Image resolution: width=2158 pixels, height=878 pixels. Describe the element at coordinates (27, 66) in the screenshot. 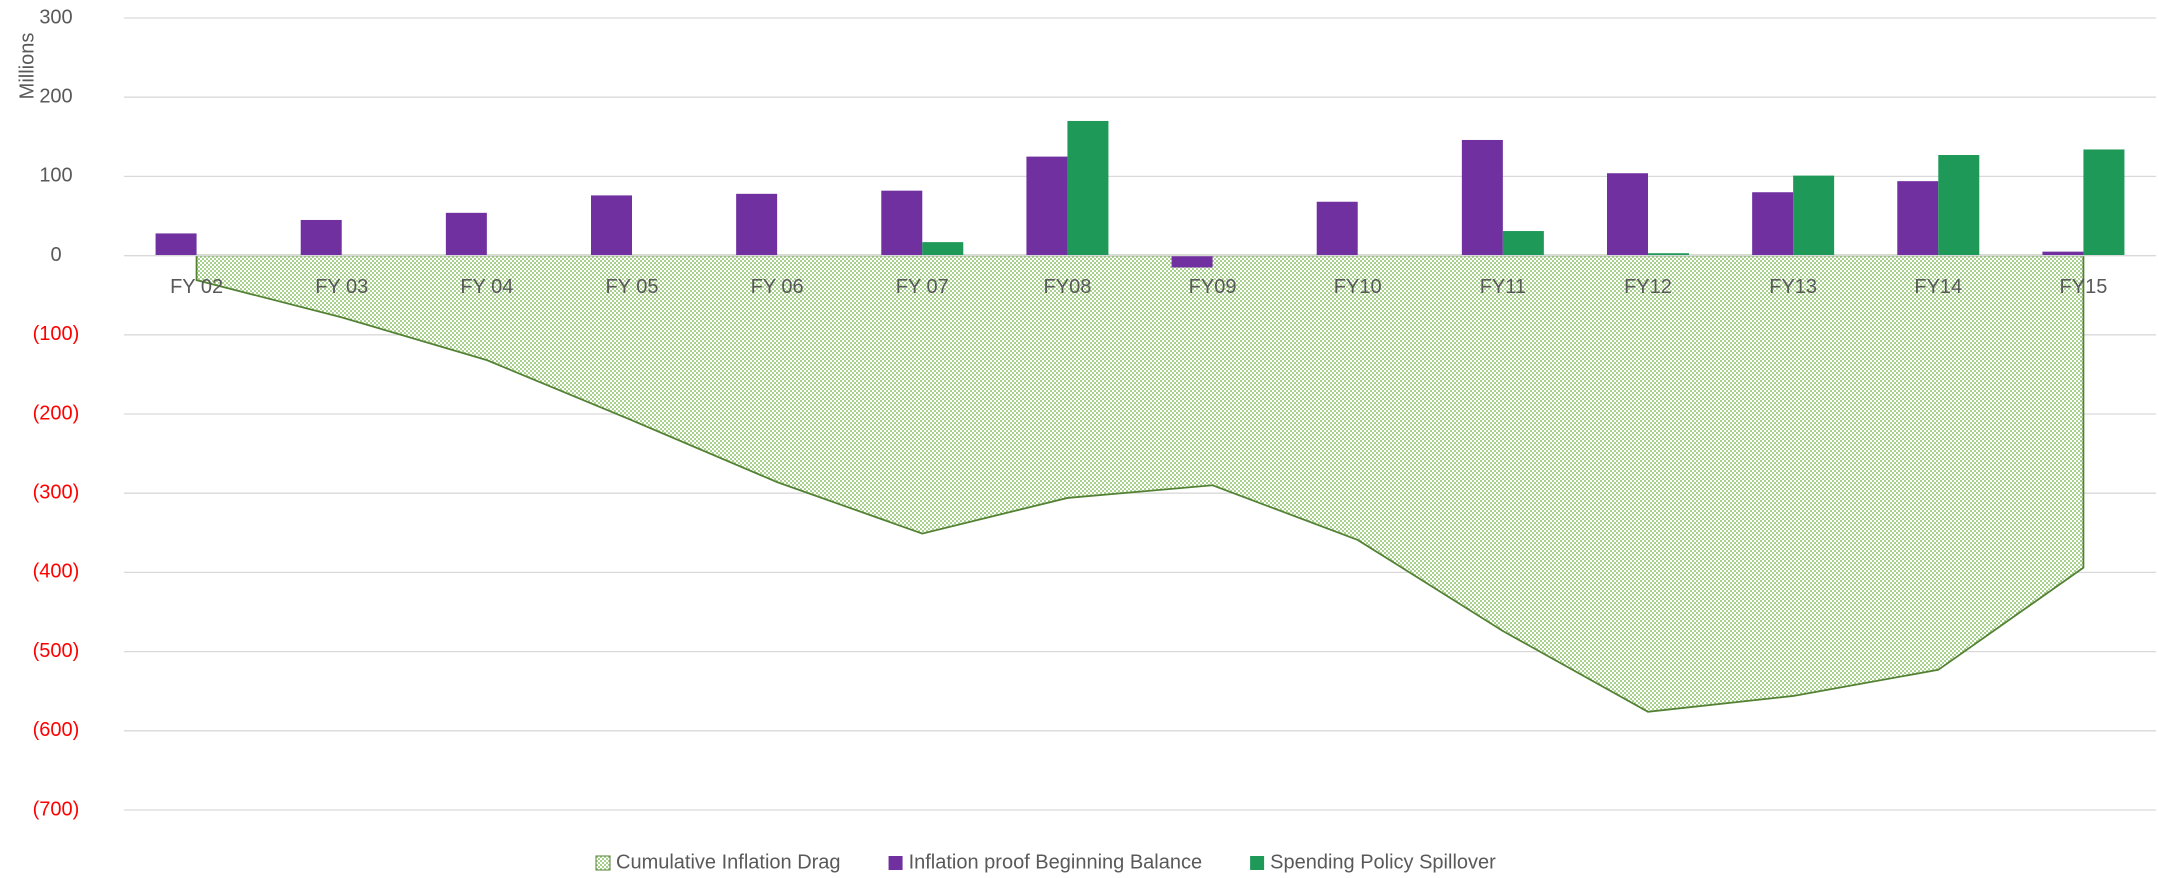

I see `y-axis-label: Millions` at that location.